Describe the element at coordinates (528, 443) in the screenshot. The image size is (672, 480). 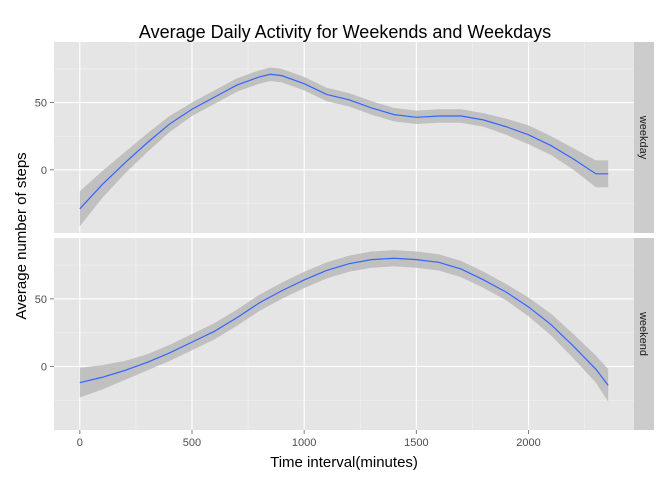
I see `x-tick-label: 2000` at that location.